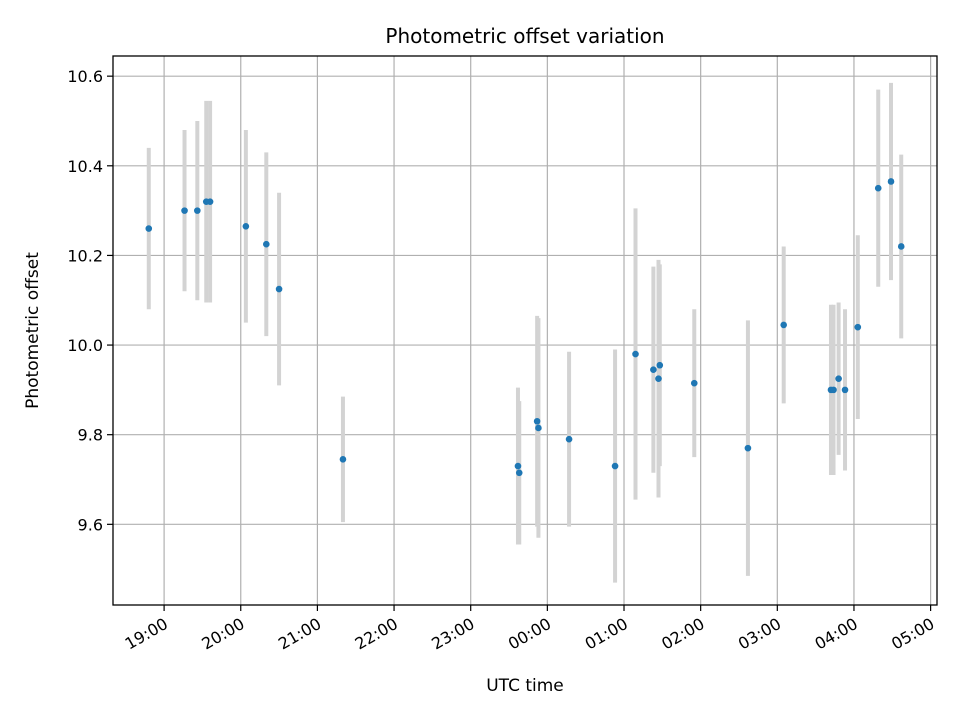 This screenshot has width=960, height=720. I want to click on x-tick-label: 20:00, so click(222, 634).